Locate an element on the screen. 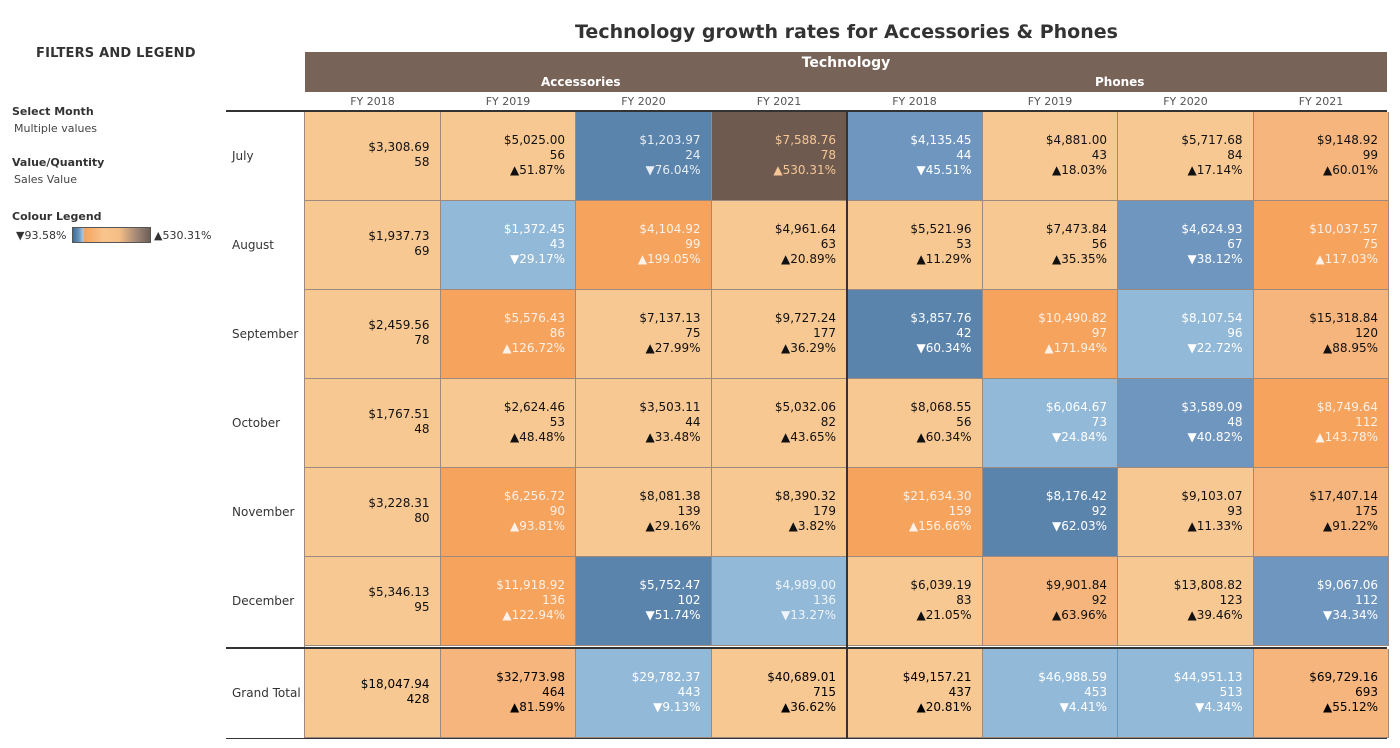 Image resolution: width=1400 pixels, height=748 pixels. table-cell: $5,521.96 53 ▲11.29% is located at coordinates (915, 245).